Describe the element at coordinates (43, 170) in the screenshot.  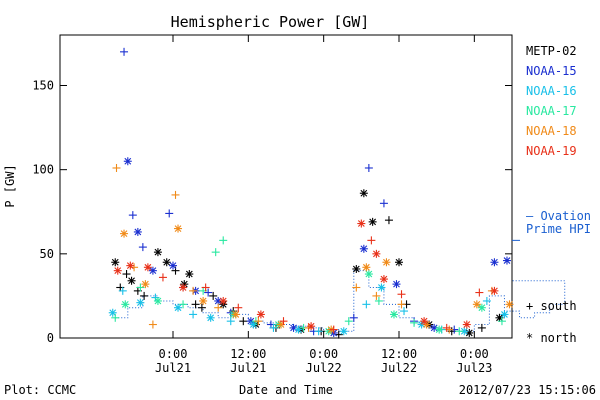
I see `y-tick-label: 100` at that location.